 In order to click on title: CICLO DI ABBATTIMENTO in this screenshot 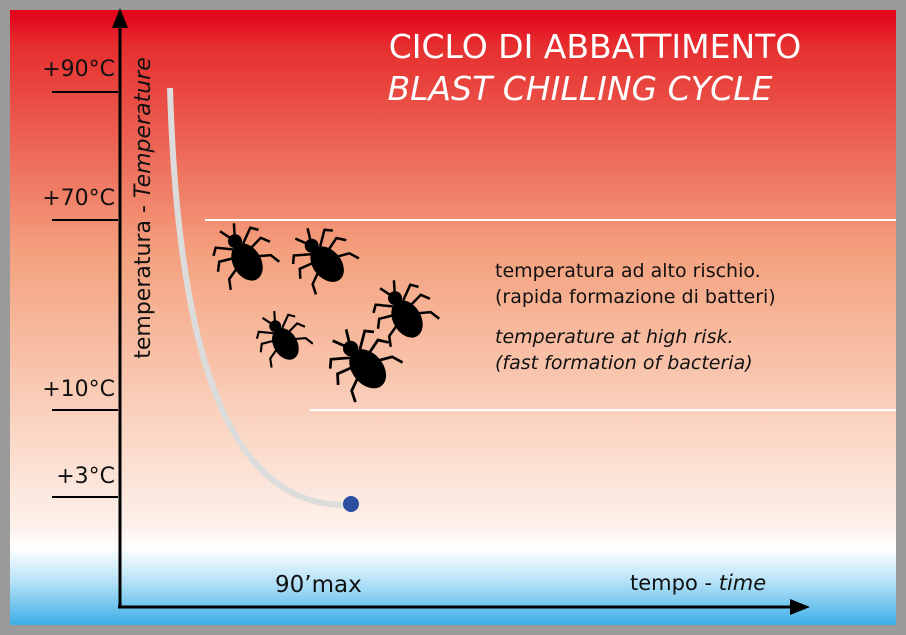, I will do `click(595, 46)`.